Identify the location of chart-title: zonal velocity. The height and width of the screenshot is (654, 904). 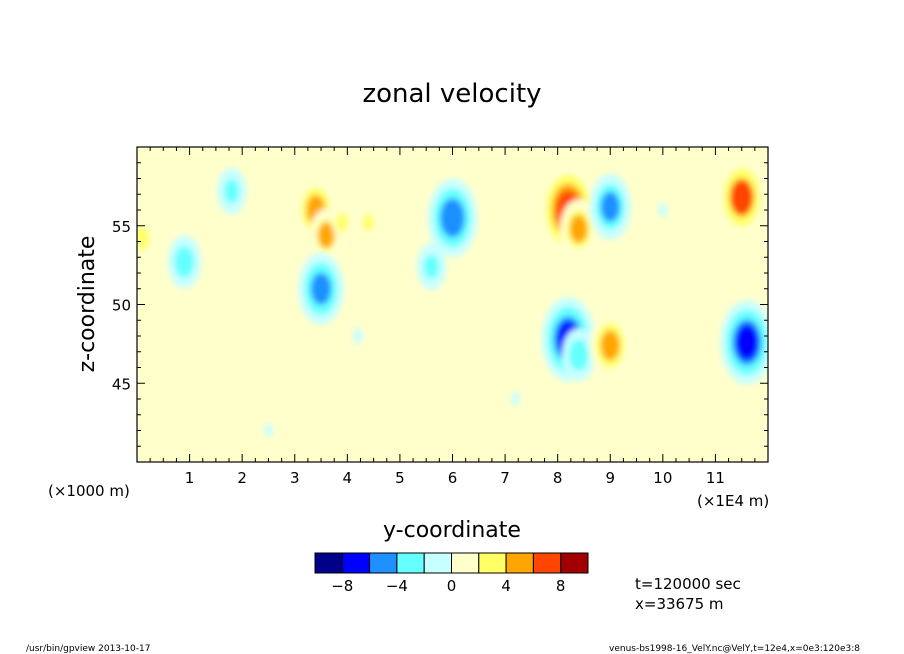
(451, 94).